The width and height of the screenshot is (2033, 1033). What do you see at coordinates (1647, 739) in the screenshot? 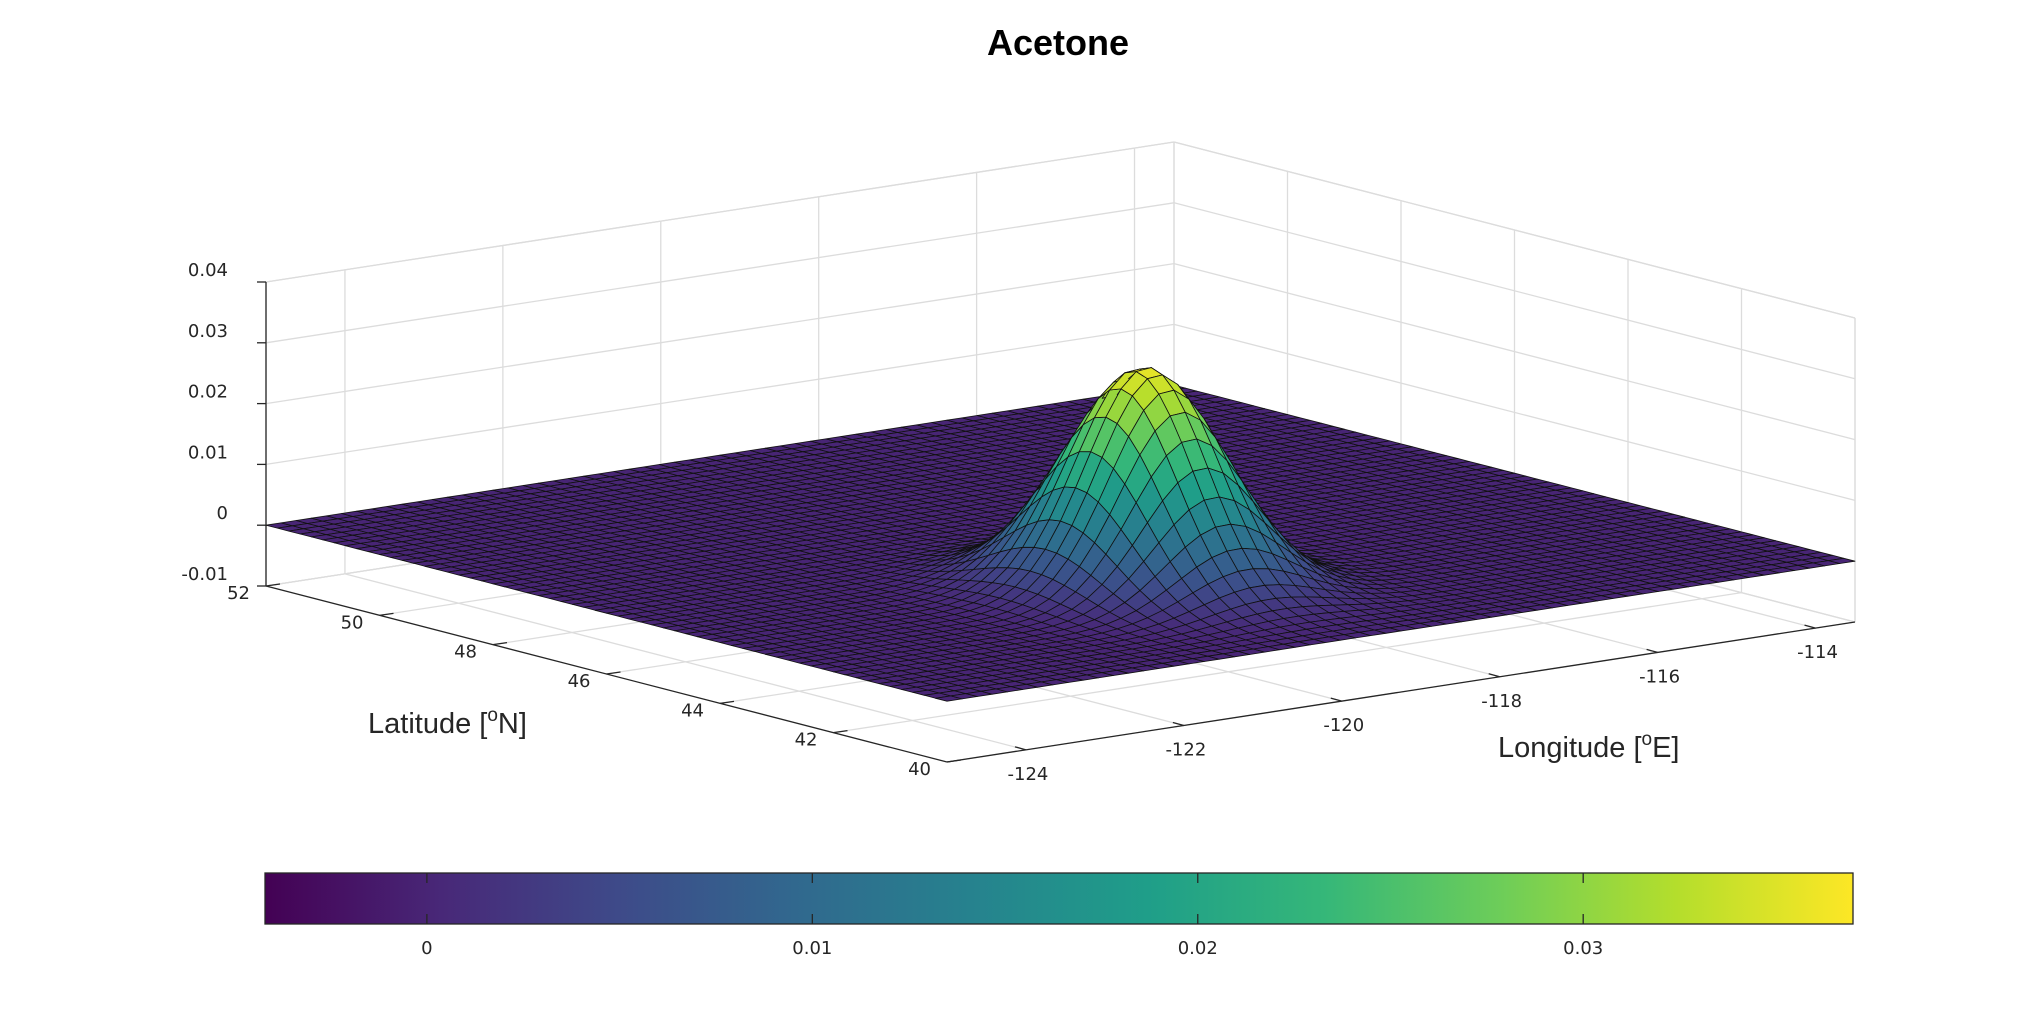
I see `x-axis-label-degree: o` at bounding box center [1647, 739].